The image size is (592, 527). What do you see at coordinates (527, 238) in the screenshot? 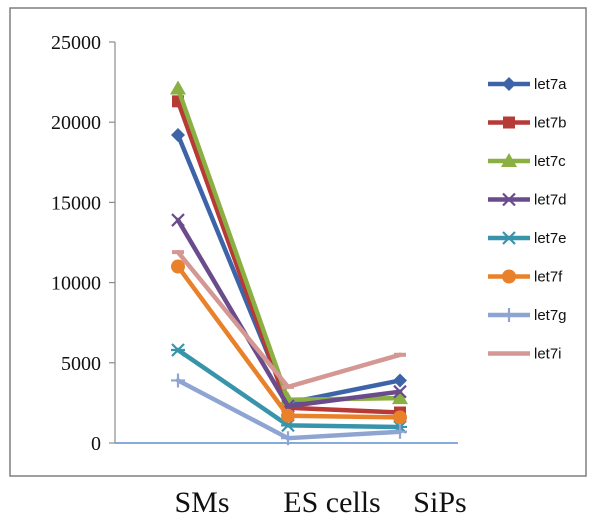
I see `legend-entry: let7e` at bounding box center [527, 238].